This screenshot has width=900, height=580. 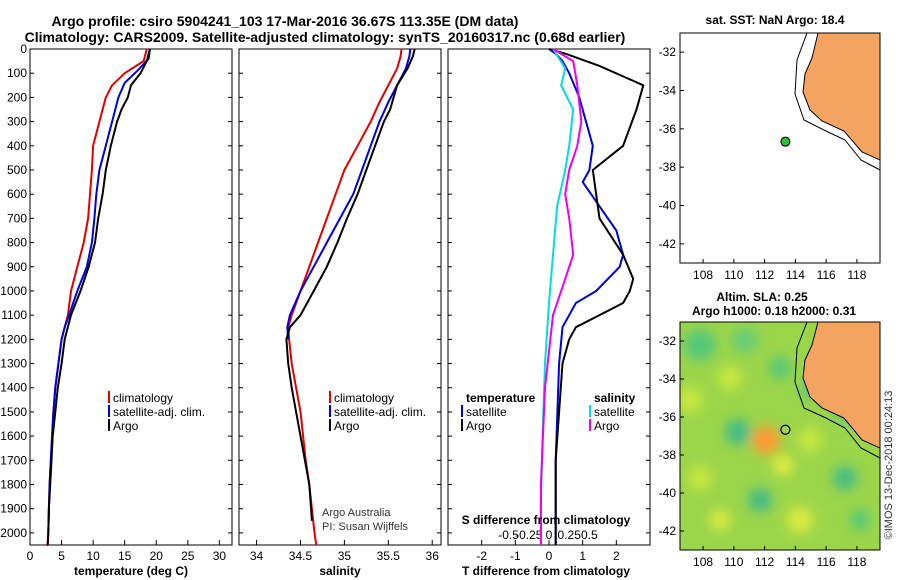 What do you see at coordinates (607, 426) in the screenshot?
I see `legend-s-argo: Argo` at bounding box center [607, 426].